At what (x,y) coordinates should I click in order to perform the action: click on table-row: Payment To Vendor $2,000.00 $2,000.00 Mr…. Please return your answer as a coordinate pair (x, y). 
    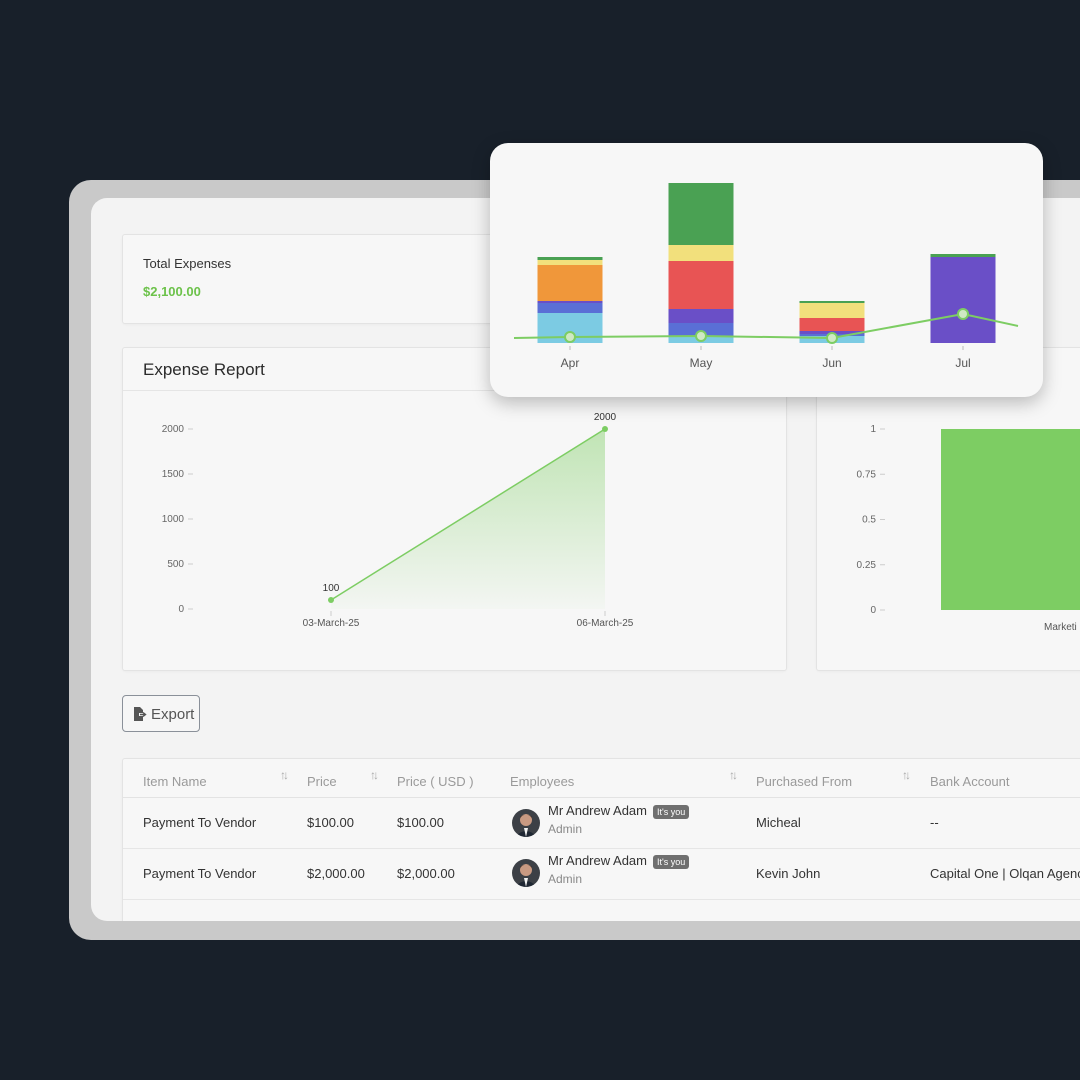
    Looking at the image, I should click on (601, 874).